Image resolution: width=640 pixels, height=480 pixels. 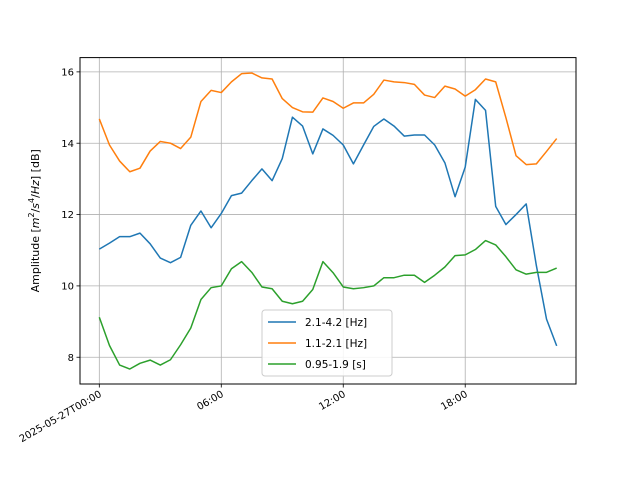 I want to click on y-axis-label-s: s, so click(x=35, y=206).